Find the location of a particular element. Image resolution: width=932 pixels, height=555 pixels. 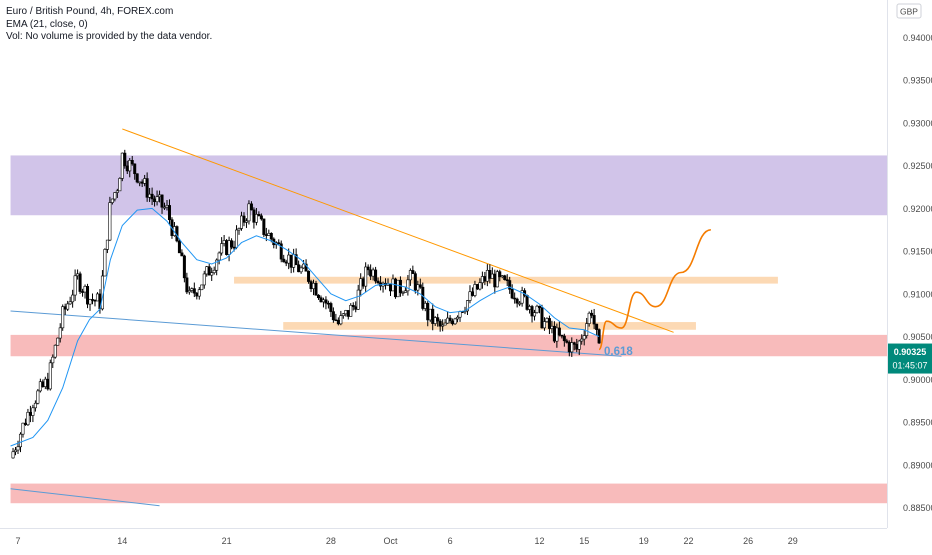

time-tick-label: 12 is located at coordinates (539, 541).